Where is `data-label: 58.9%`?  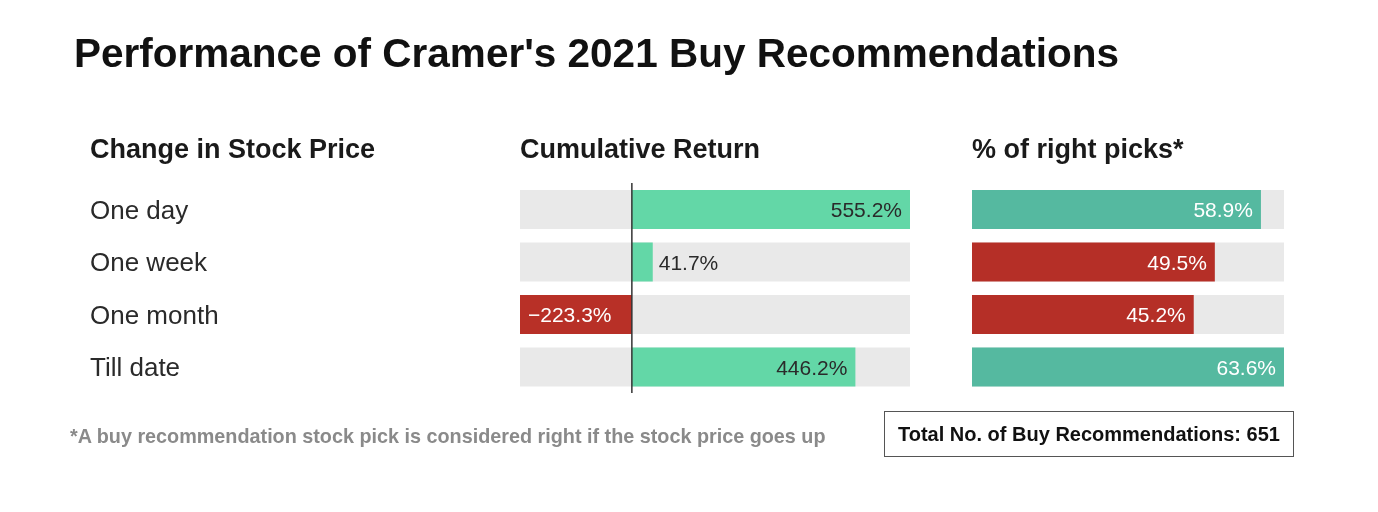 data-label: 58.9% is located at coordinates (1223, 210).